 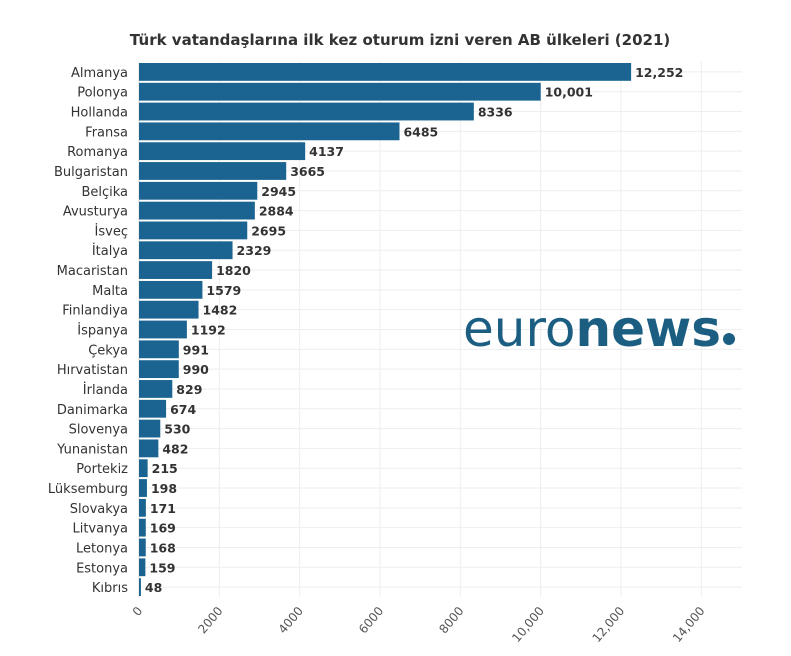 I want to click on category-label: Çekya, so click(x=108, y=350).